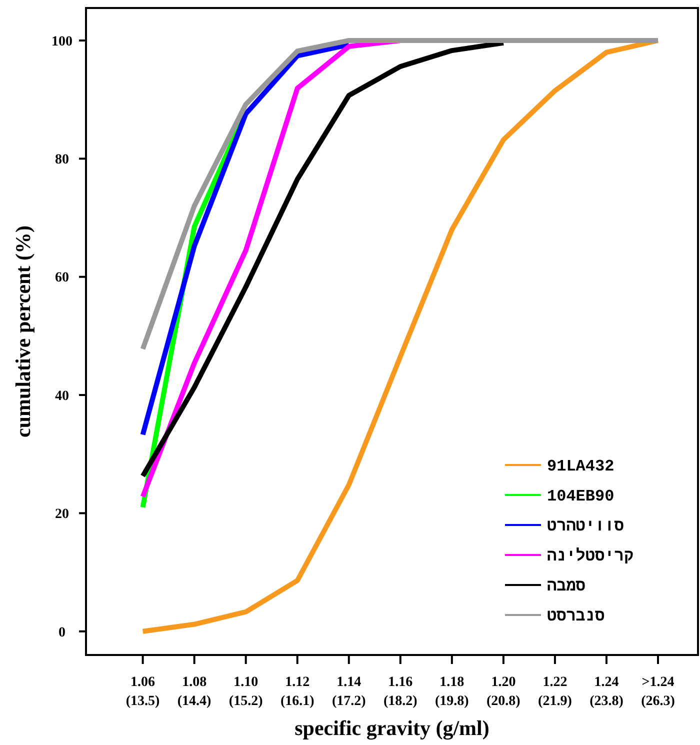  Describe the element at coordinates (62, 632) in the screenshot. I see `y-tick-label: 0` at that location.